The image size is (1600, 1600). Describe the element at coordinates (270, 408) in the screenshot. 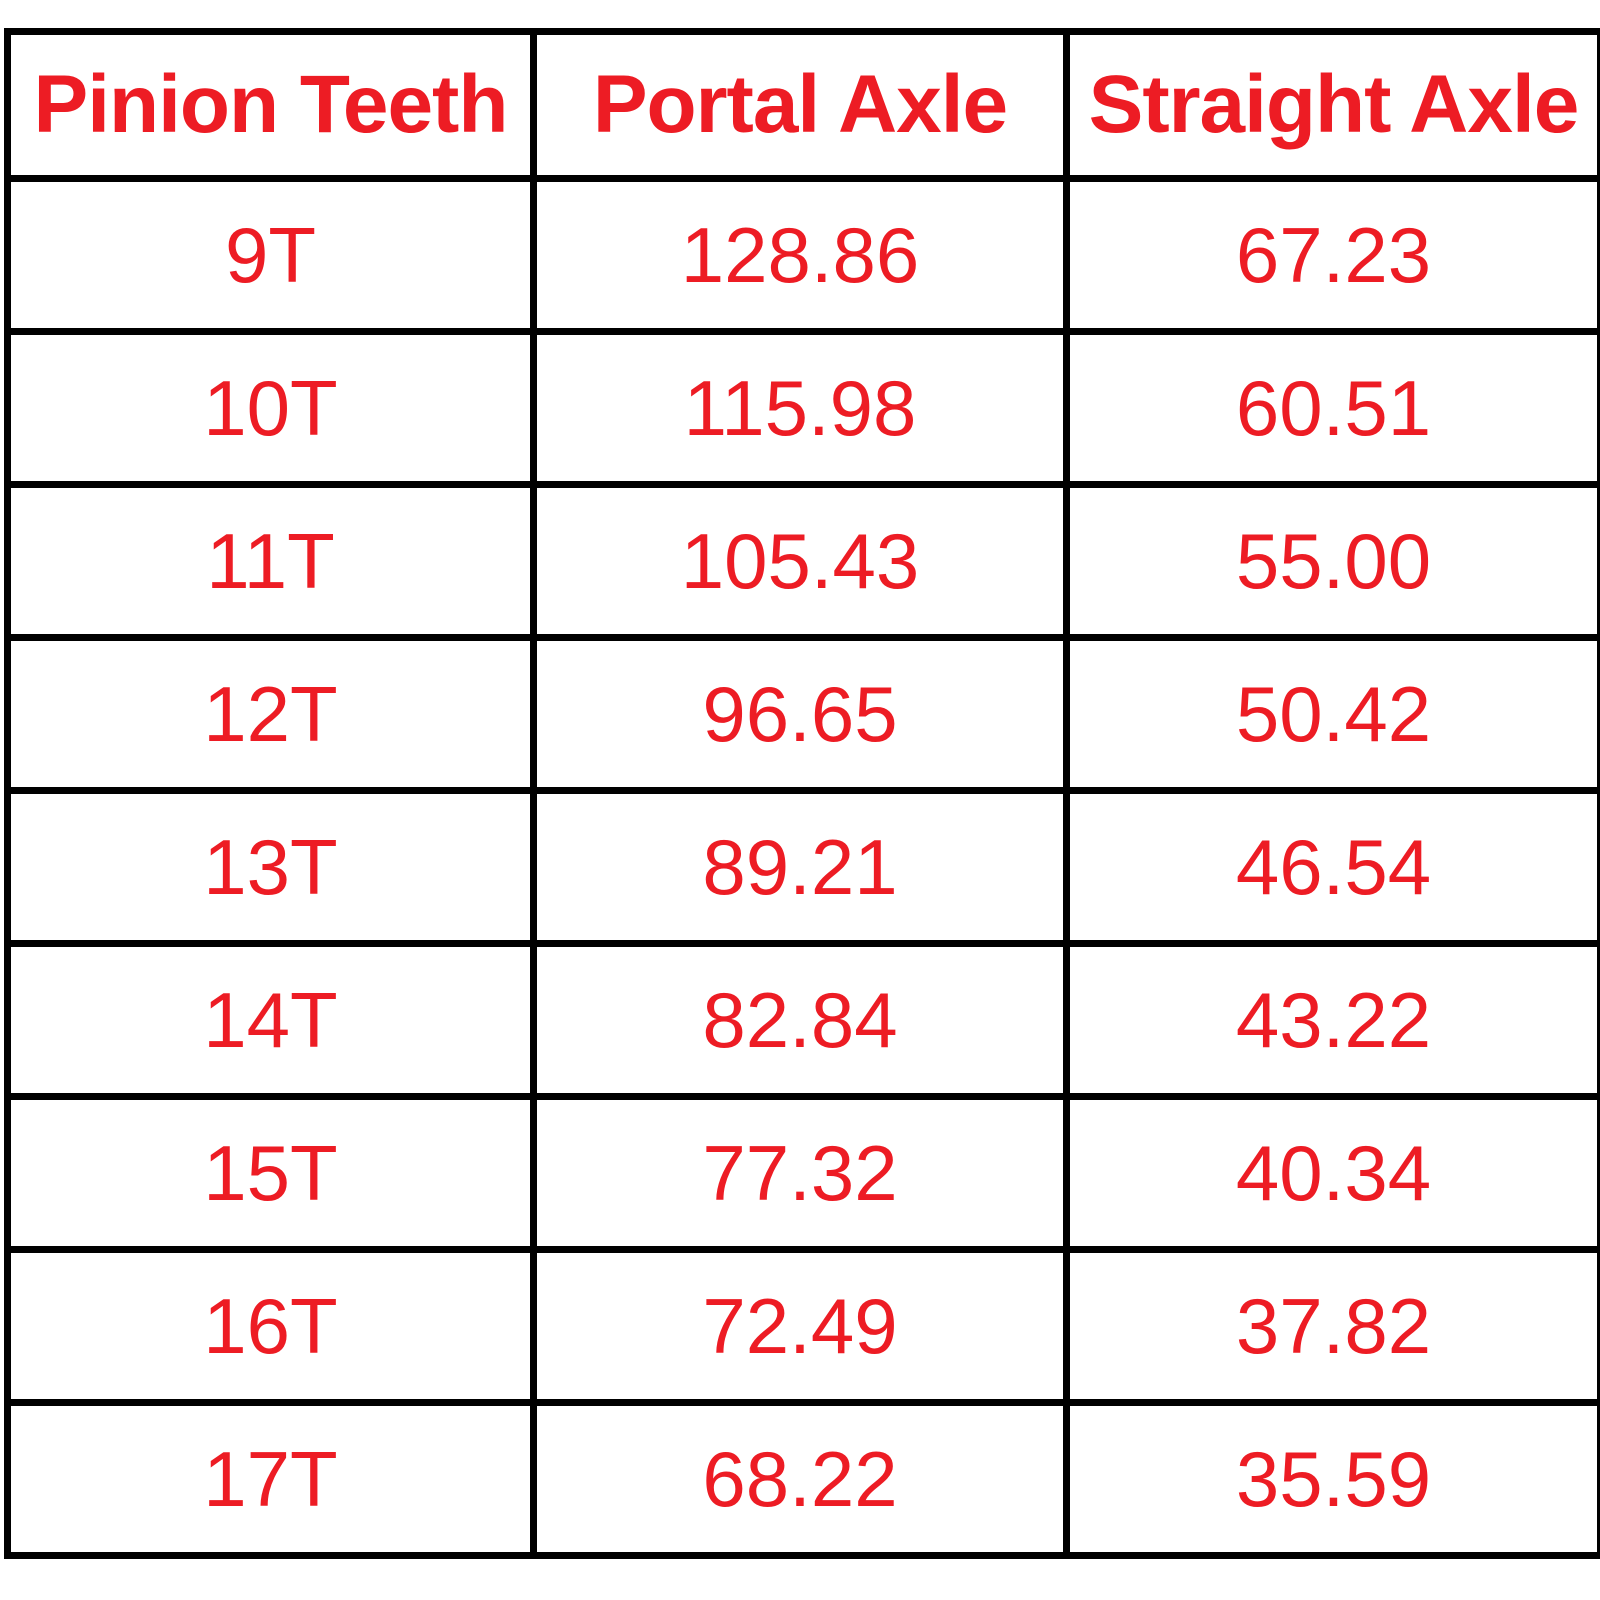

I see `pinion-teeth-cell: 10T` at that location.